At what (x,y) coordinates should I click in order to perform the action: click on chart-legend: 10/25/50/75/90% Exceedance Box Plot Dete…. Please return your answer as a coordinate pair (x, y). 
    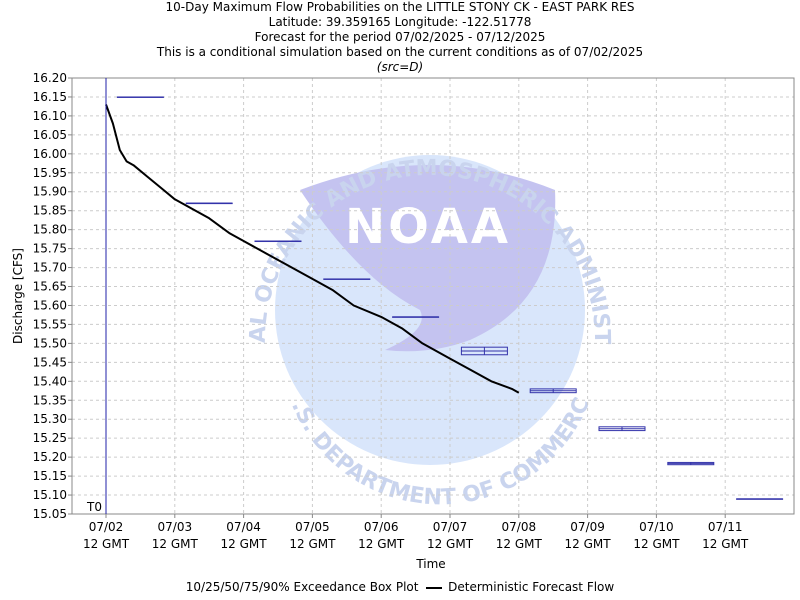
    Looking at the image, I should click on (400, 587).